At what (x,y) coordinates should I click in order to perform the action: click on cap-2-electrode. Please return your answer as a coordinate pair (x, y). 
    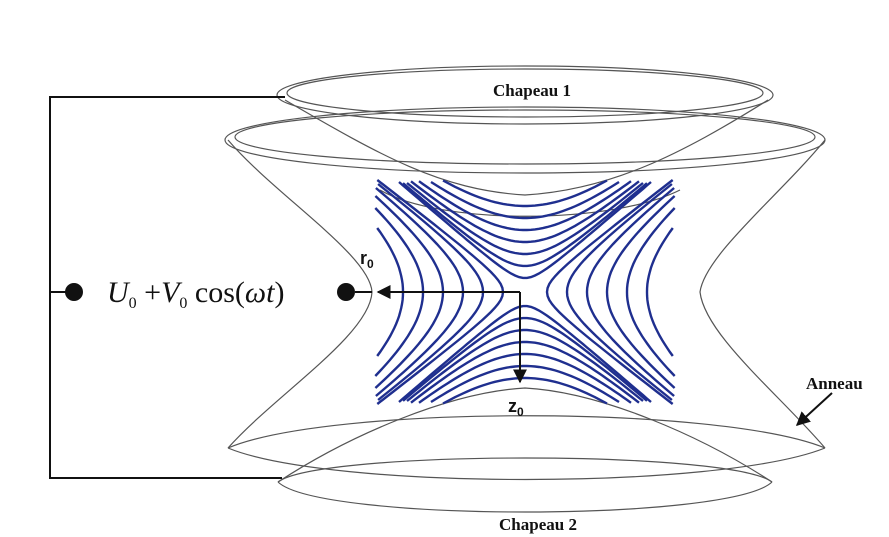
    Looking at the image, I should click on (525, 450).